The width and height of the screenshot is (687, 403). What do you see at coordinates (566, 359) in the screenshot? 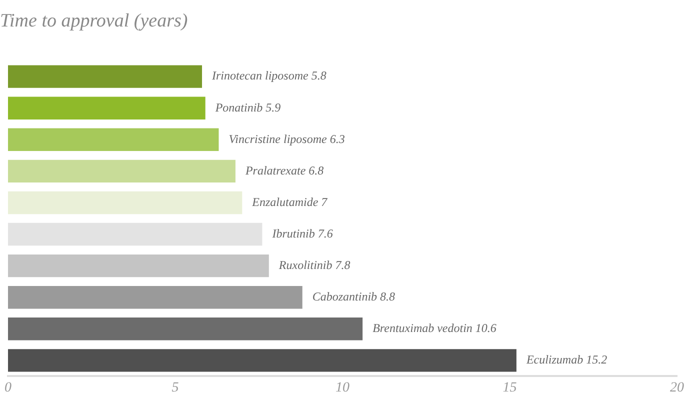
I see `data-label: Eculizumab 15.2` at bounding box center [566, 359].